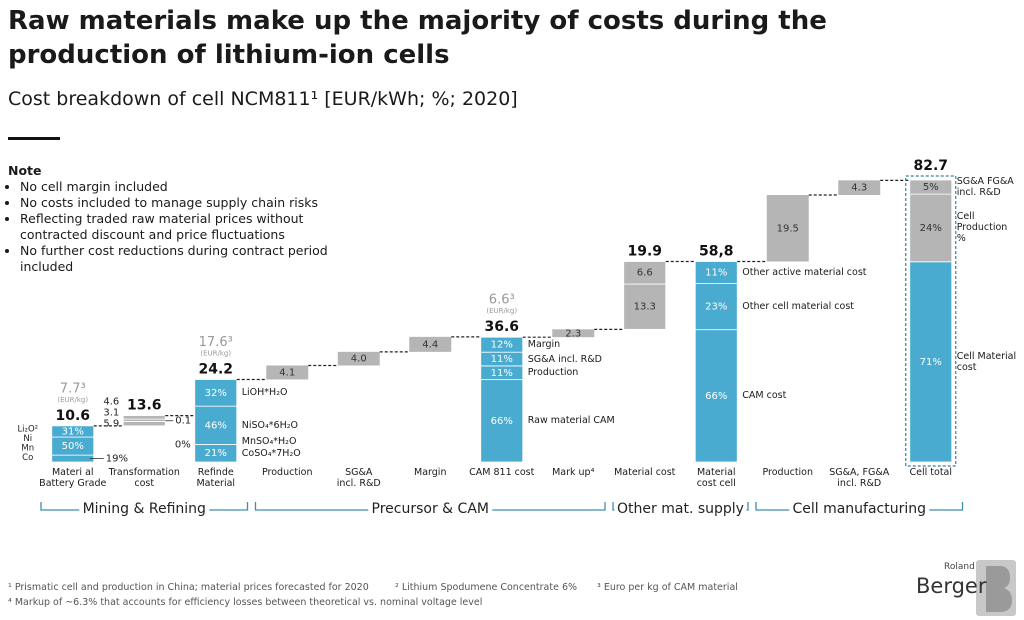  I want to click on x-tick-label: SG&A incl. R&D, so click(358, 478).